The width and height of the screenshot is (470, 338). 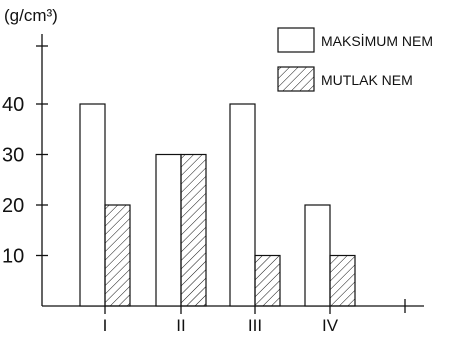 I want to click on x-tick-label: I, so click(x=105, y=325).